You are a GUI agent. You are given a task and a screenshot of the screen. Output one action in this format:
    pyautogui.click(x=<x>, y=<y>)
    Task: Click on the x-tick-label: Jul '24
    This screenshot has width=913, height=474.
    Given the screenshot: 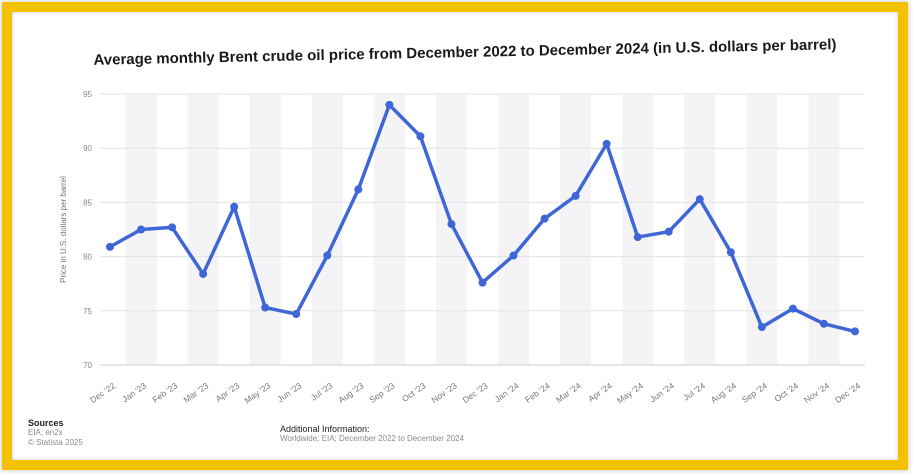 What is the action you would take?
    pyautogui.click(x=694, y=391)
    